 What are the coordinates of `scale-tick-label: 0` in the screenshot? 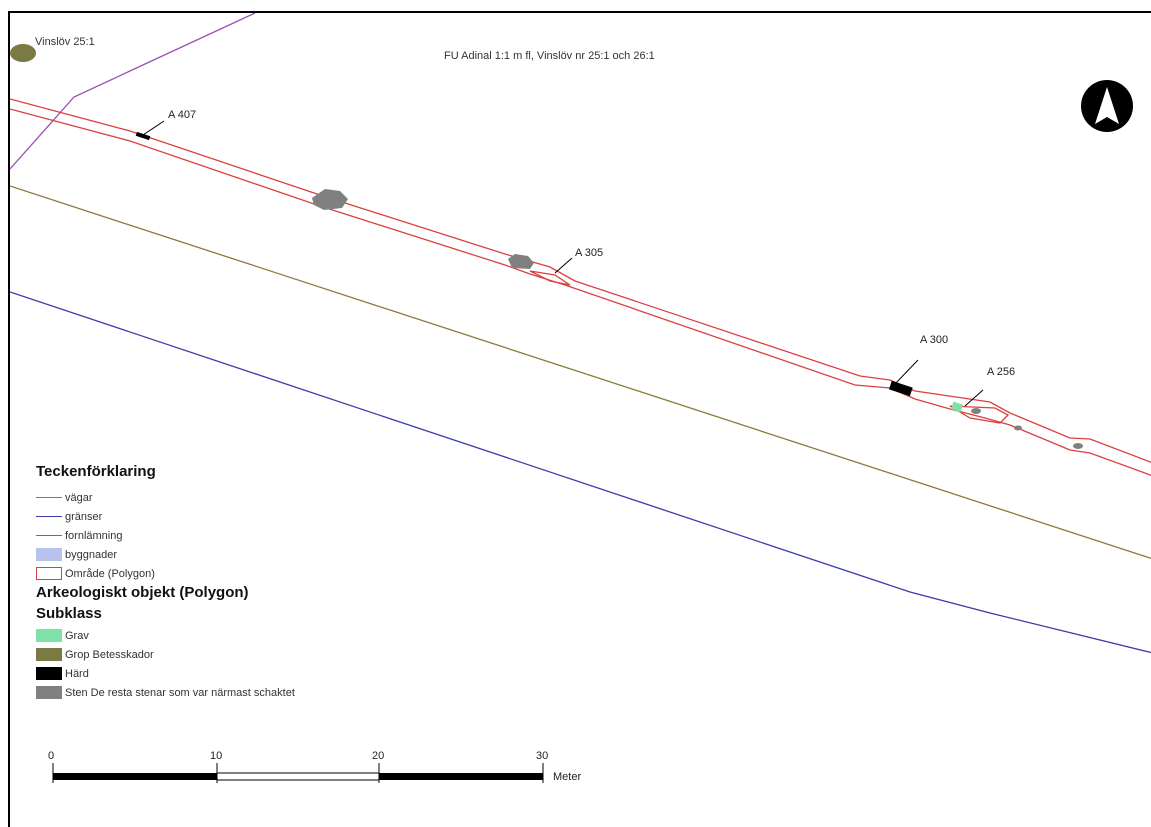 It's located at (51, 756).